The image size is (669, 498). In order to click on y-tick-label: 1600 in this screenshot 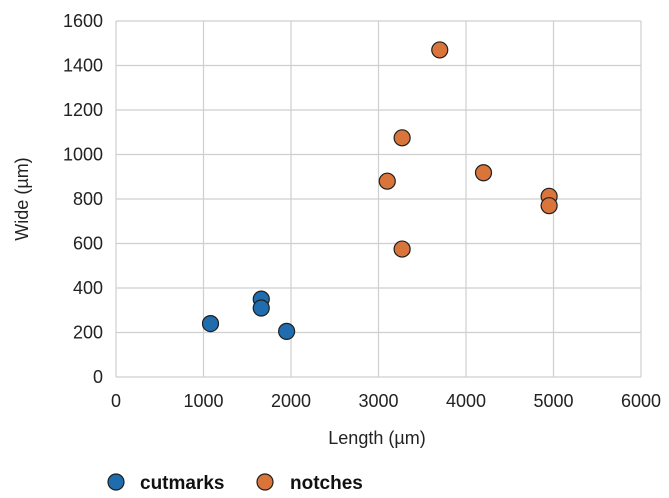, I will do `click(83, 21)`.